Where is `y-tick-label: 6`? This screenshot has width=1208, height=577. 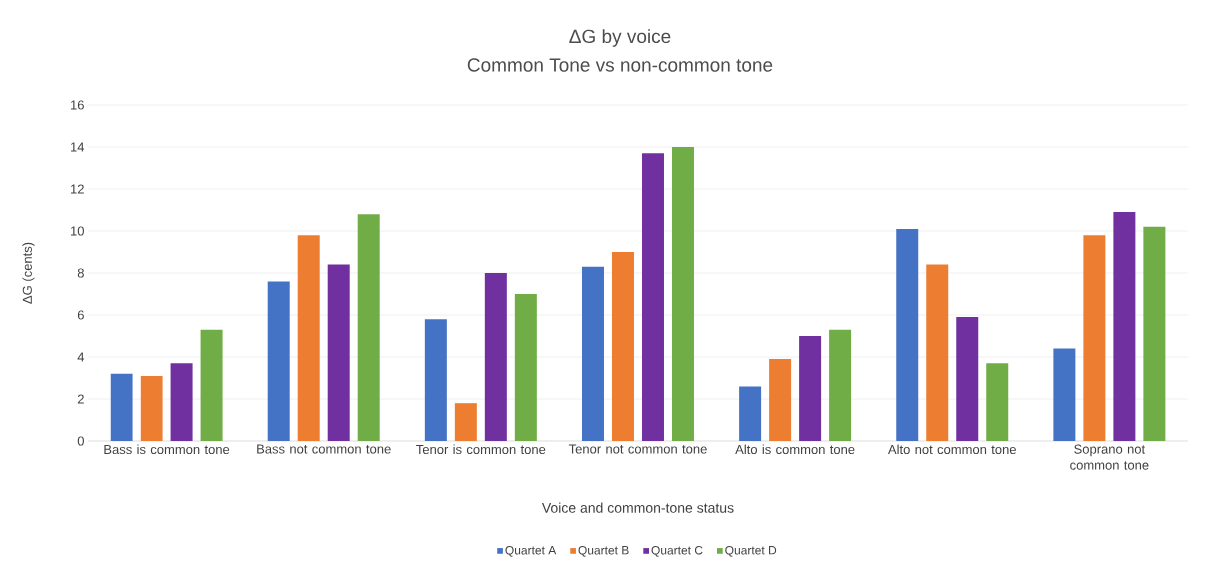
y-tick-label: 6 is located at coordinates (80, 315).